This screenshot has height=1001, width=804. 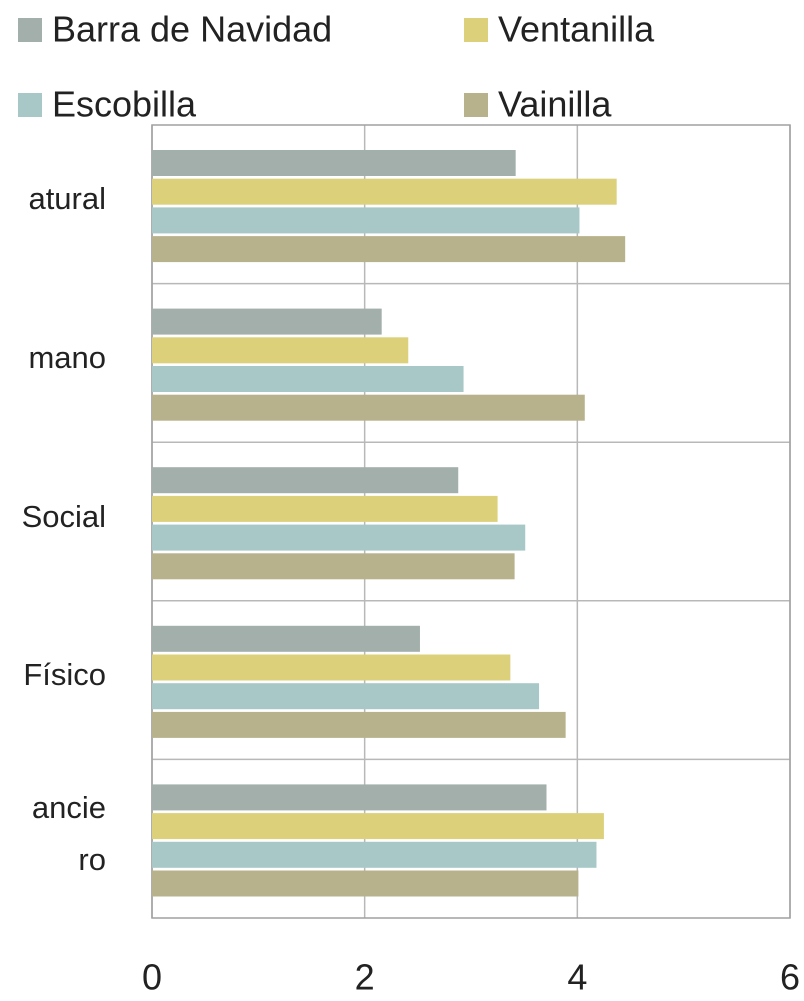 I want to click on legend-label: Vainilla, so click(x=555, y=104).